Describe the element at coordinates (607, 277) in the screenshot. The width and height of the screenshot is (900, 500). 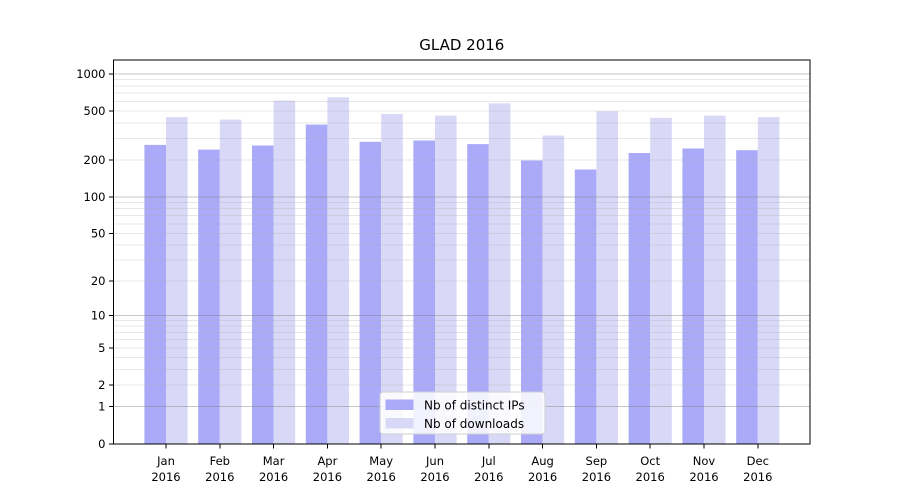
I see `bar-nb-of-downloads-sep` at that location.